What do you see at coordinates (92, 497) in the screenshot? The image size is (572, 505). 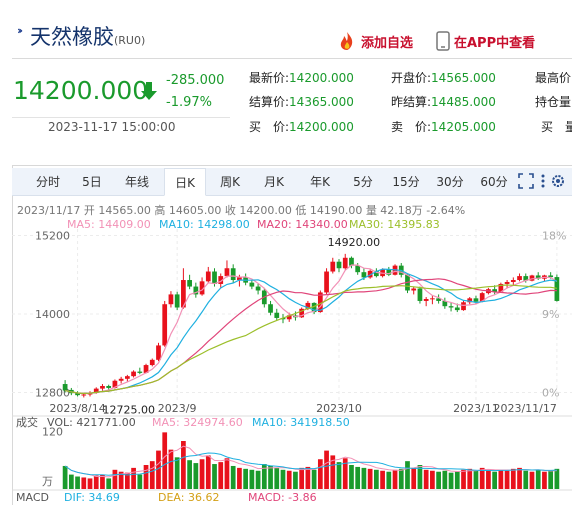 I see `macd-legend-dif: DIF: 34.69` at bounding box center [92, 497].